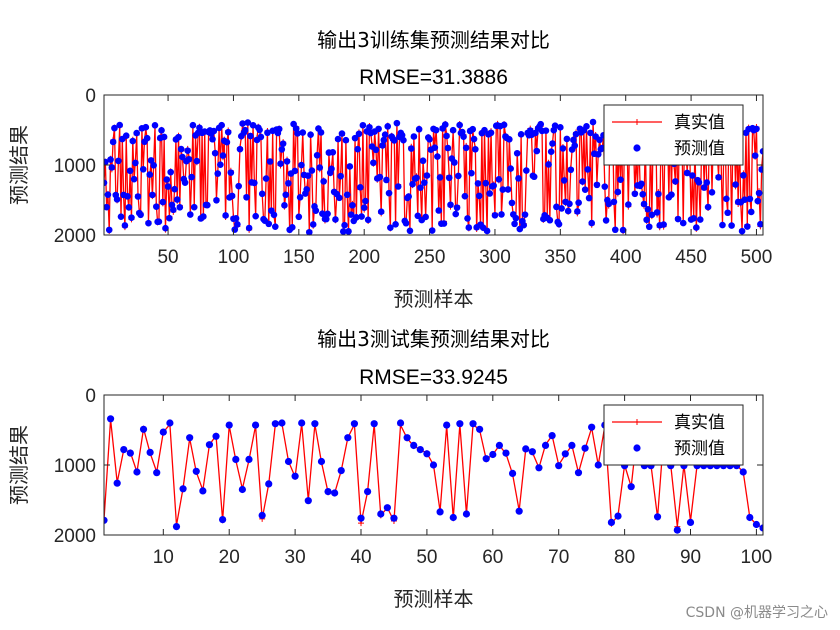 The image size is (840, 630). Describe the element at coordinates (433, 339) in the screenshot. I see `chart-title: 输出3测试集预测结果对比` at that location.